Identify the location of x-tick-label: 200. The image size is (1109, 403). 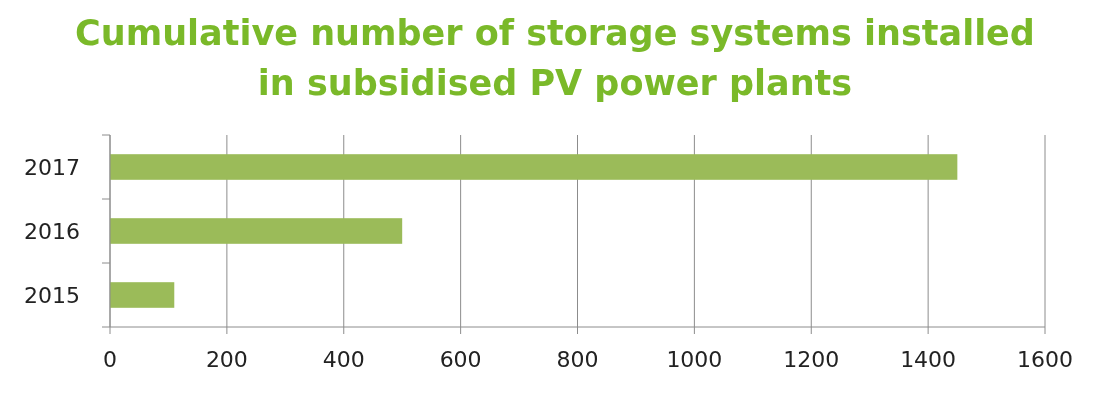
(226, 359).